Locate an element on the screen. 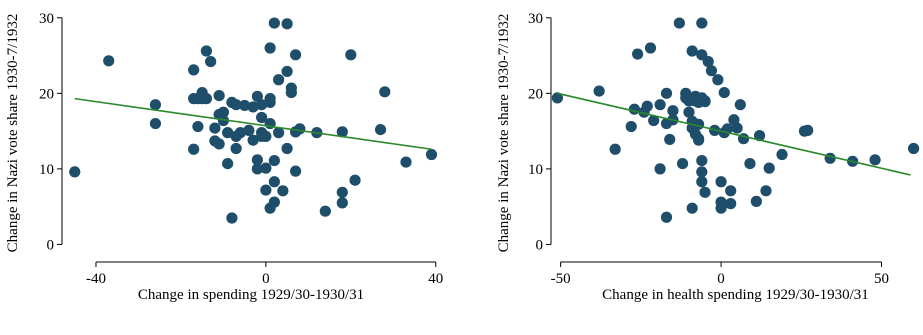 Image resolution: width=923 pixels, height=335 pixels. x-tick-label: -40 is located at coordinates (96, 279).